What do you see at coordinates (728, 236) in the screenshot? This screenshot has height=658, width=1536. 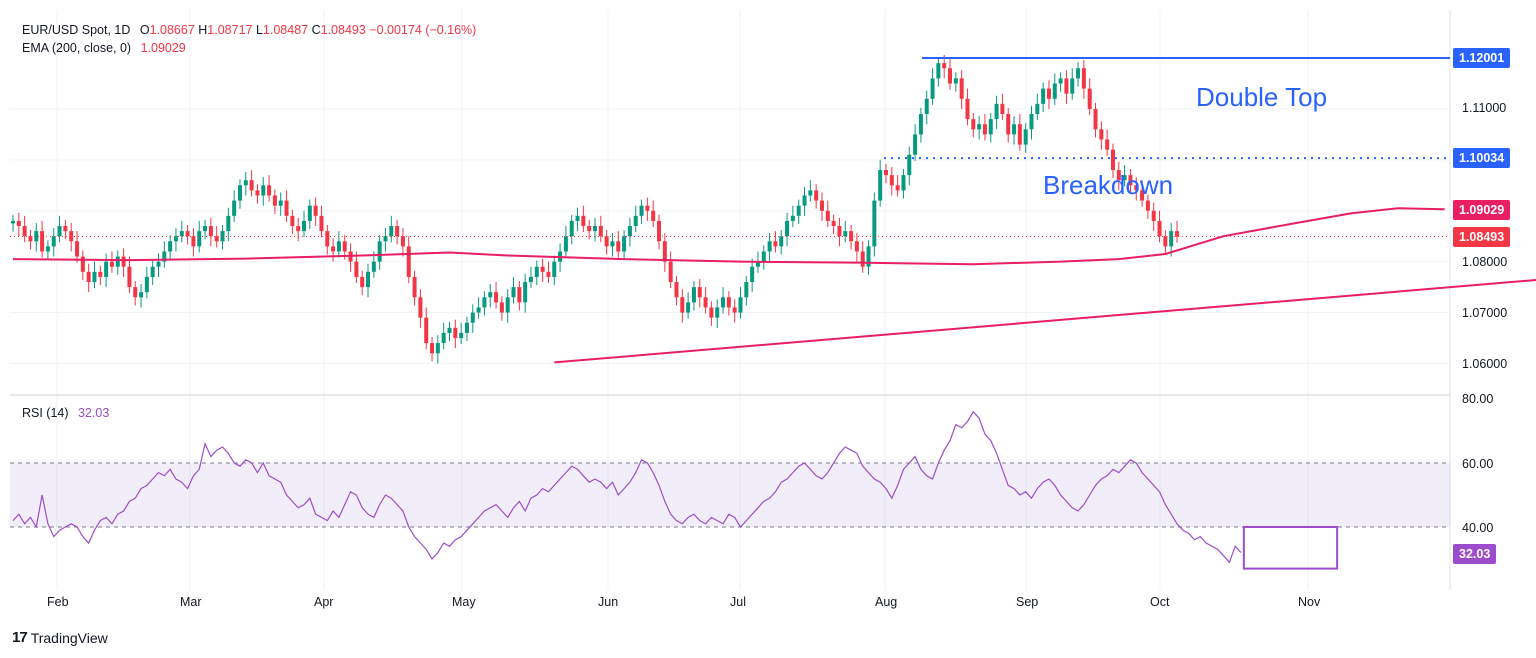 I see `ema-200-line` at bounding box center [728, 236].